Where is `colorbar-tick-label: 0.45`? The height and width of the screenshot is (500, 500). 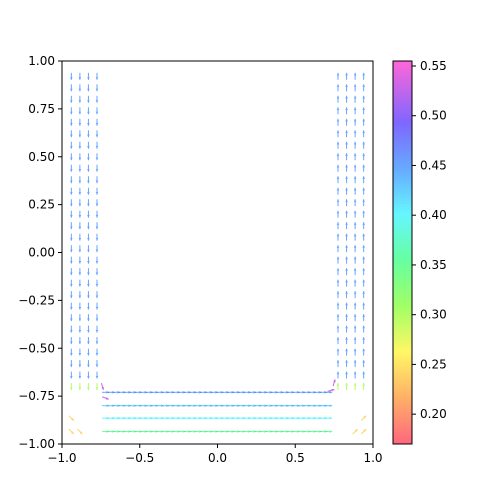 colorbar-tick-label: 0.45 is located at coordinates (433, 165).